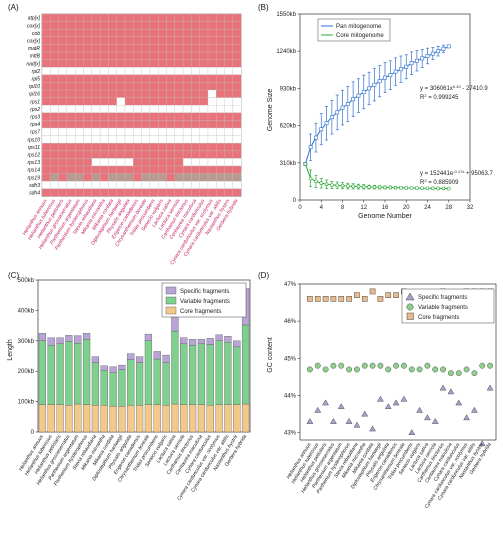 This screenshot has width=503, height=550. Describe the element at coordinates (10, 350) in the screenshot. I see `panel-c-ylabel: Length` at that location.